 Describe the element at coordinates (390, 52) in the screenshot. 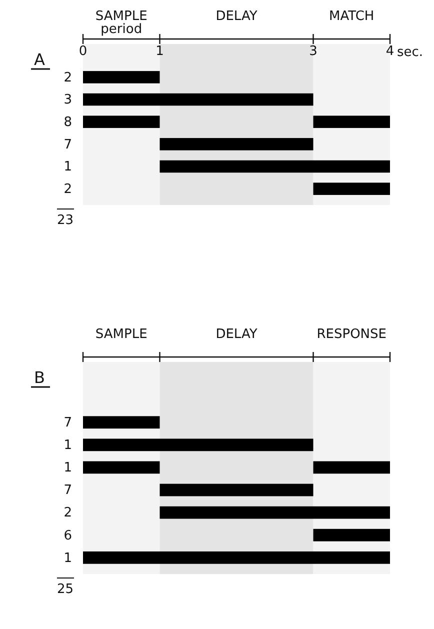

I see `x-tick-label: 4` at that location.